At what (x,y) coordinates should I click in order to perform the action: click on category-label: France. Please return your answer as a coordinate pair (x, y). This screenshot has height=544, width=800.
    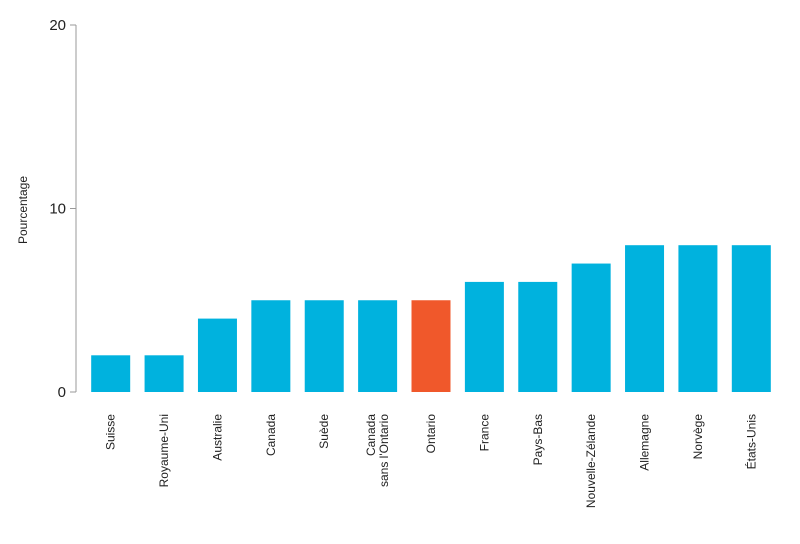
    Looking at the image, I should click on (484, 433).